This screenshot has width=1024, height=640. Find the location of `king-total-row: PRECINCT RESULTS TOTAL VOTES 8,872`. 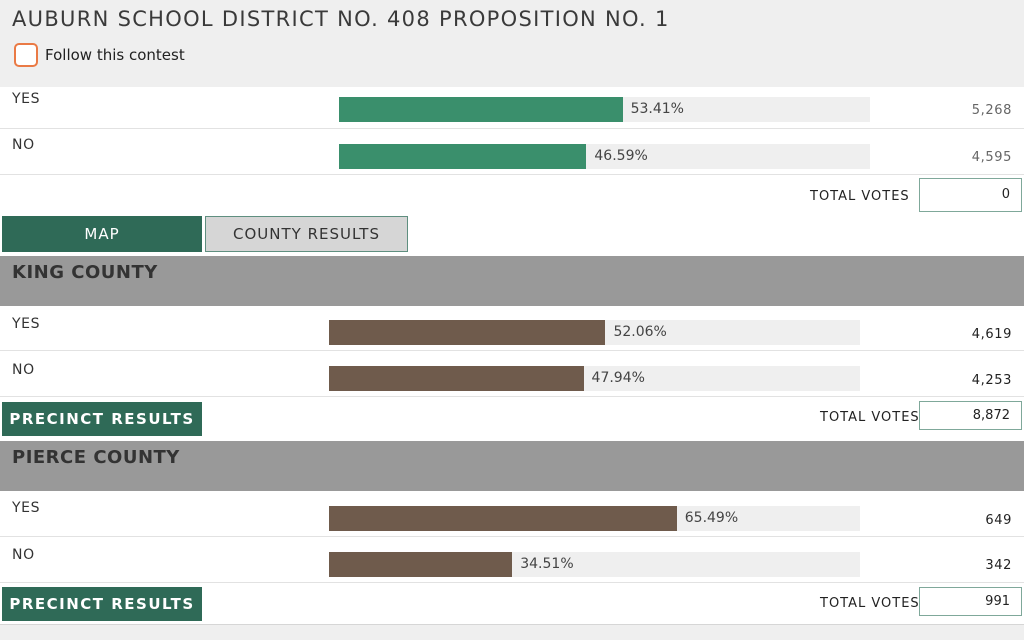

king-total-row: PRECINCT RESULTS TOTAL VOTES 8,872 is located at coordinates (512, 419).